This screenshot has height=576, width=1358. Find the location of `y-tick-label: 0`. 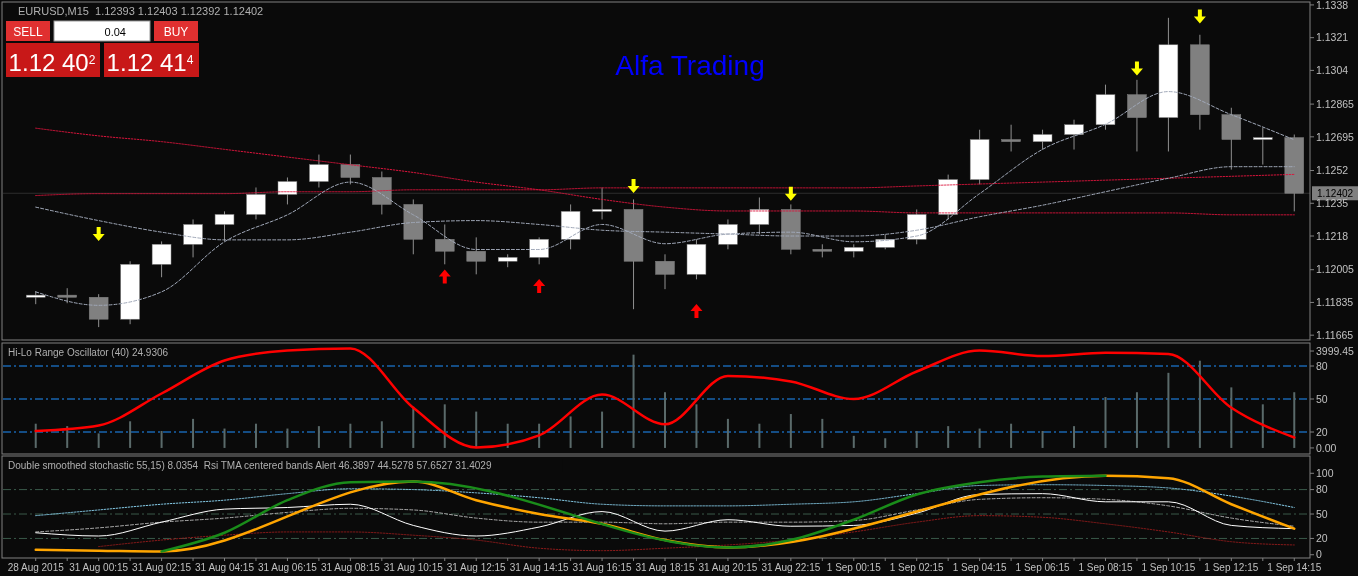

y-tick-label: 0 is located at coordinates (1319, 554).